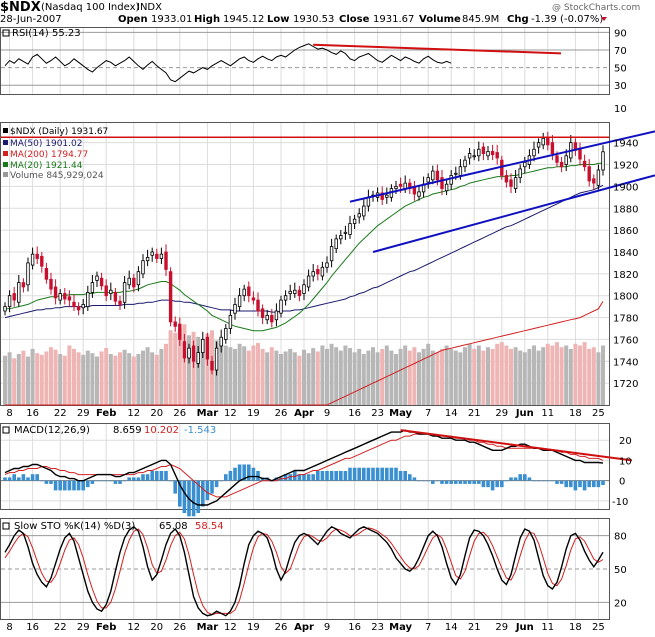  Describe the element at coordinates (313, 19) in the screenshot. I see `low-value: 1930.53` at that location.